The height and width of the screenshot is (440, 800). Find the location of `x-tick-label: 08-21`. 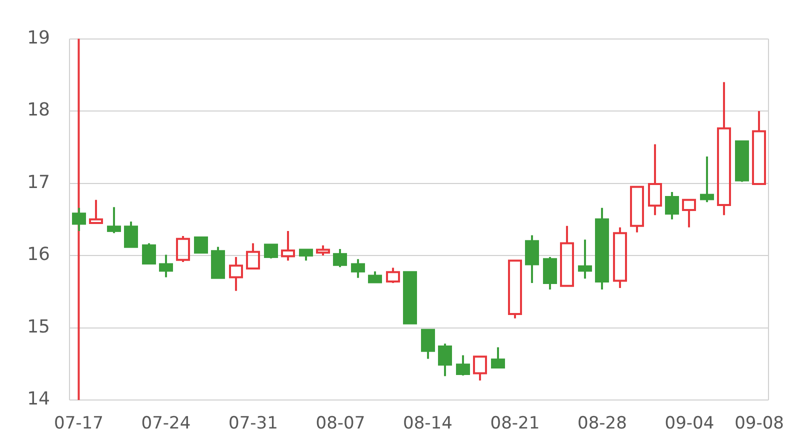

x-tick-label: 08-21 is located at coordinates (515, 424).